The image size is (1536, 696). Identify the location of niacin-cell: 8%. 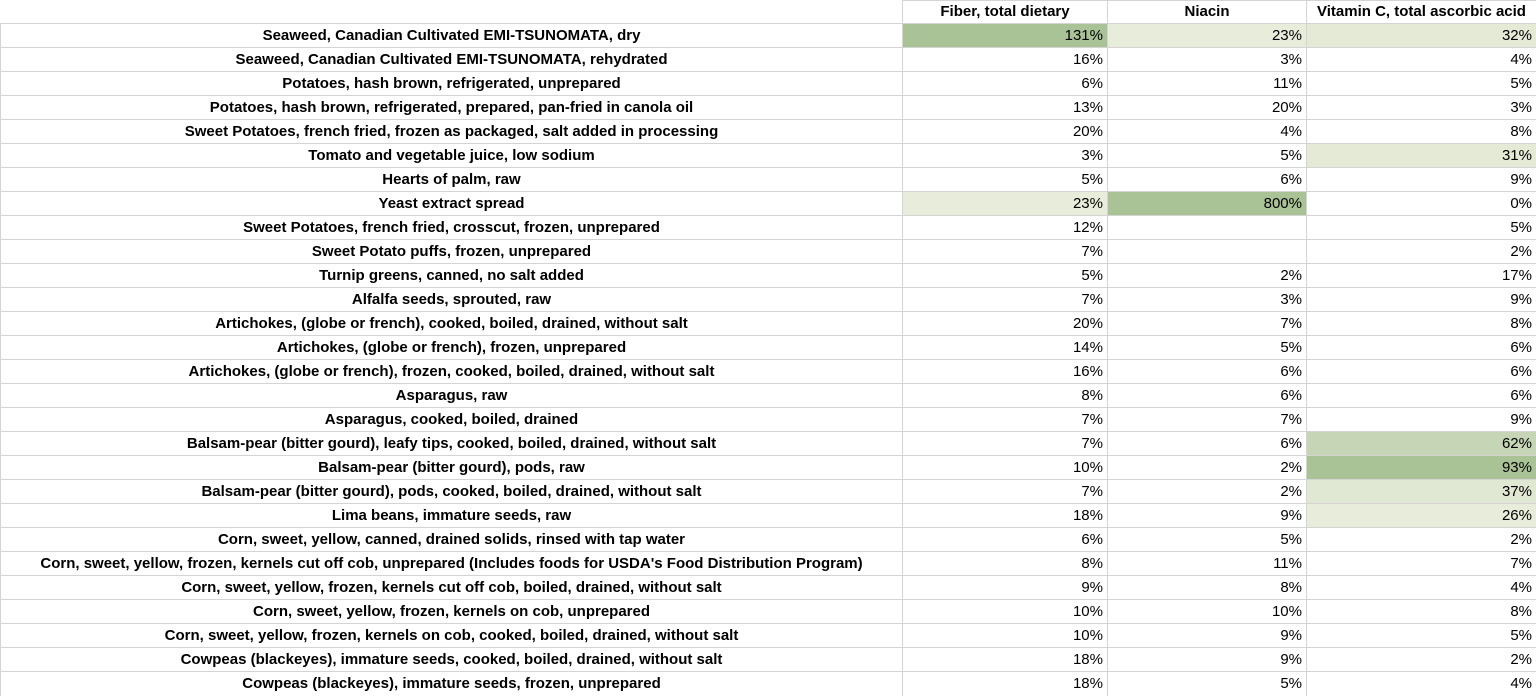
(1207, 588).